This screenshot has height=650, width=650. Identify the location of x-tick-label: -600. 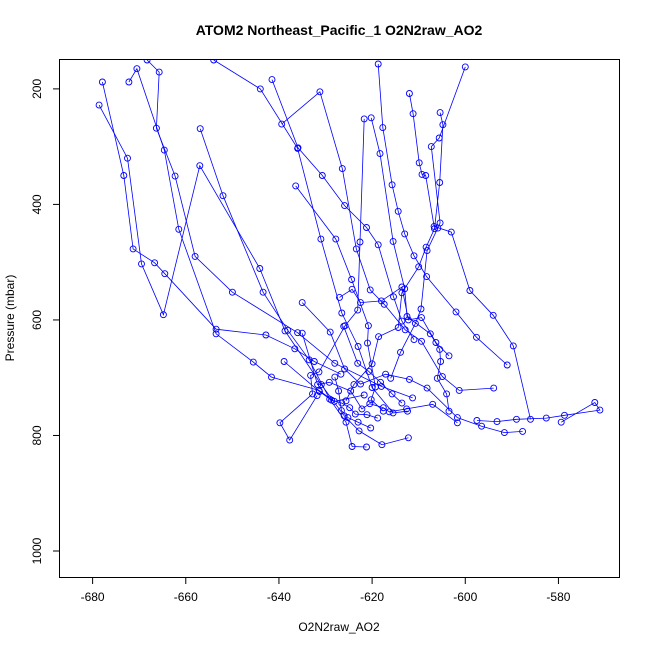
(465, 597).